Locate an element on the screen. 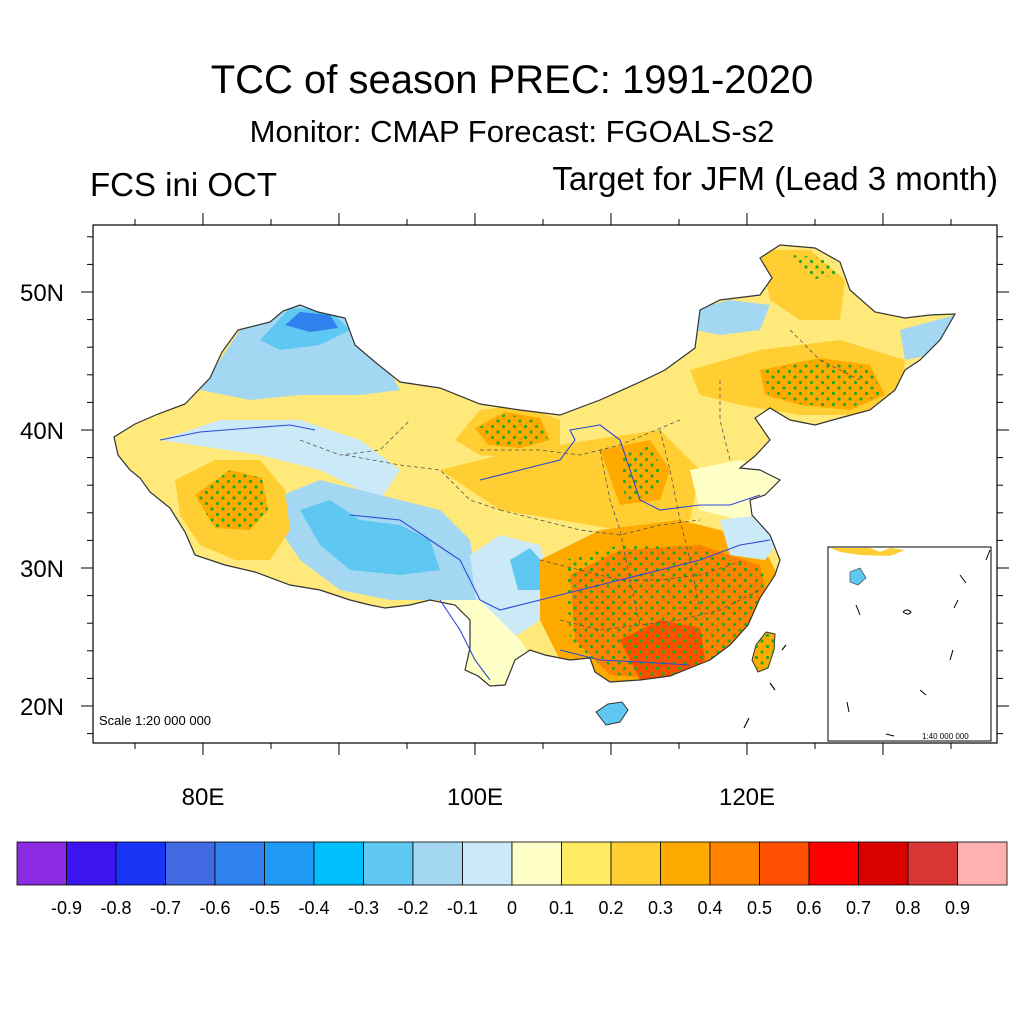 The height and width of the screenshot is (1024, 1024). colorbar-label: -0.8 is located at coordinates (115, 908).